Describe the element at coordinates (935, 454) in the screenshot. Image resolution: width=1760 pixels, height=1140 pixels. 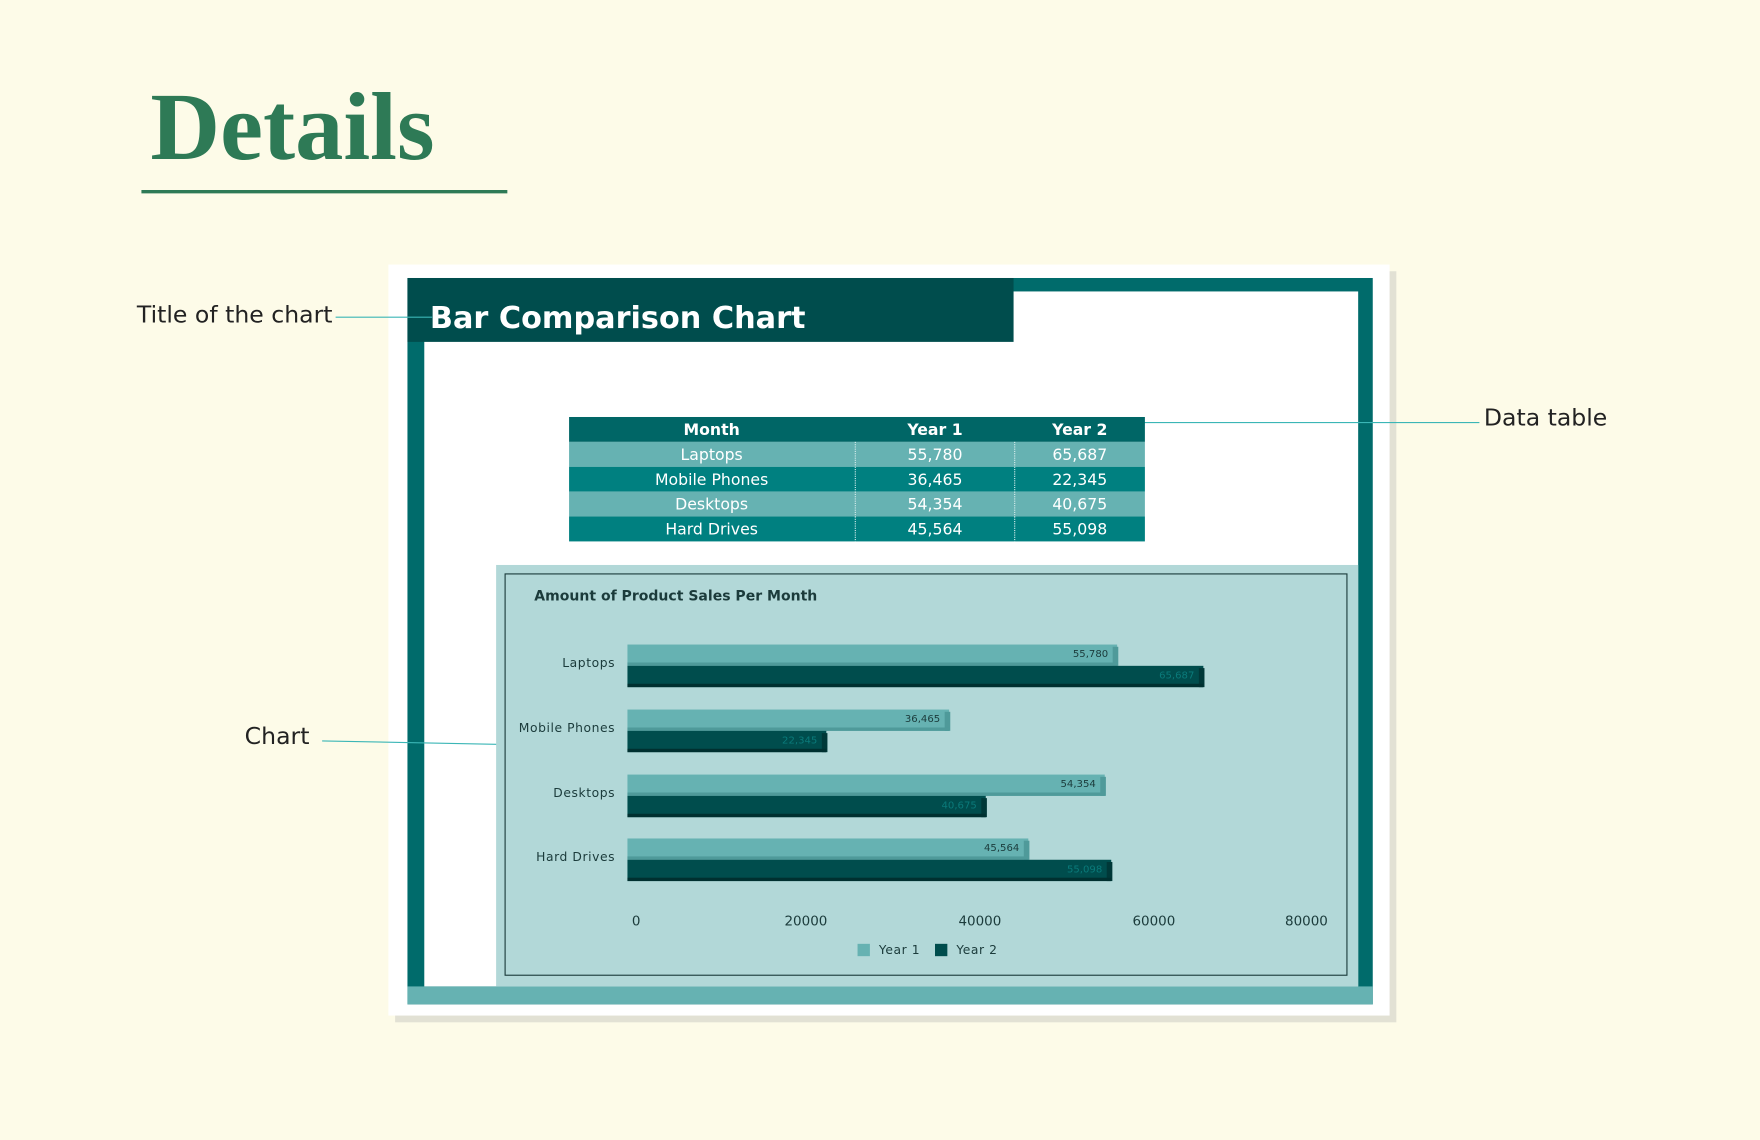
I see `table-cell: 55,780` at that location.